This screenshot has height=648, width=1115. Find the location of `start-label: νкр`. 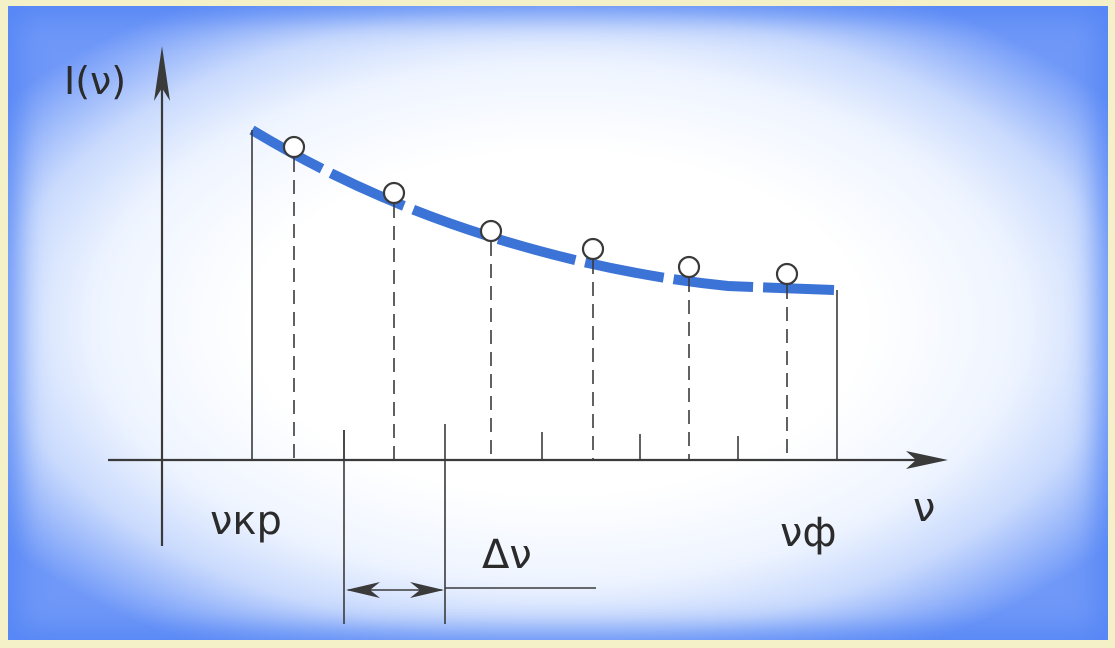

start-label: νкр is located at coordinates (246, 521).